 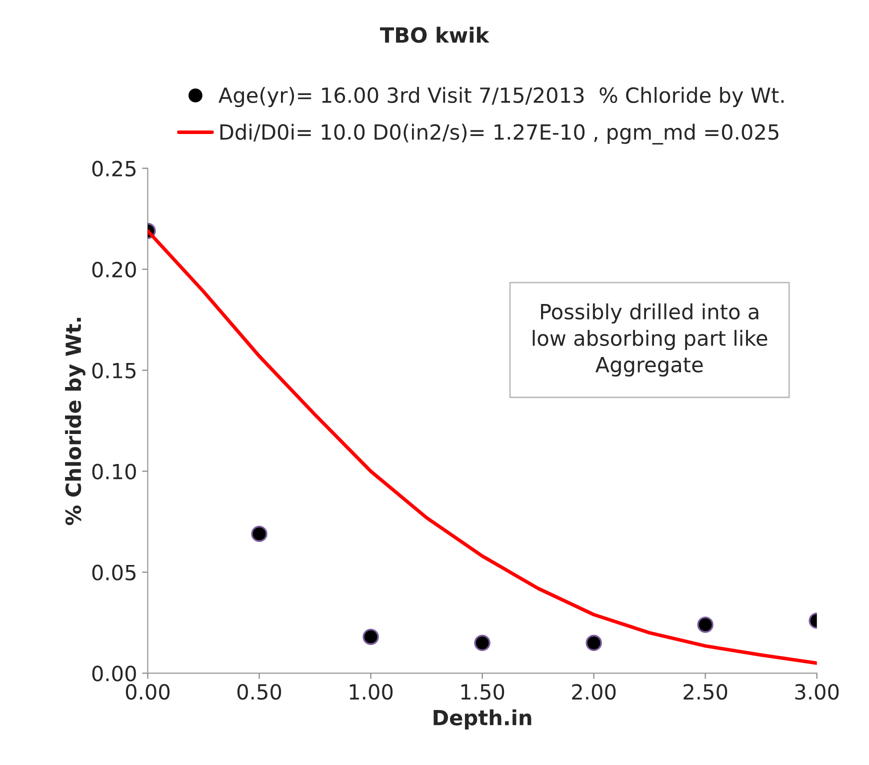 What do you see at coordinates (371, 692) in the screenshot?
I see `x-tick-label: 1.00` at bounding box center [371, 692].